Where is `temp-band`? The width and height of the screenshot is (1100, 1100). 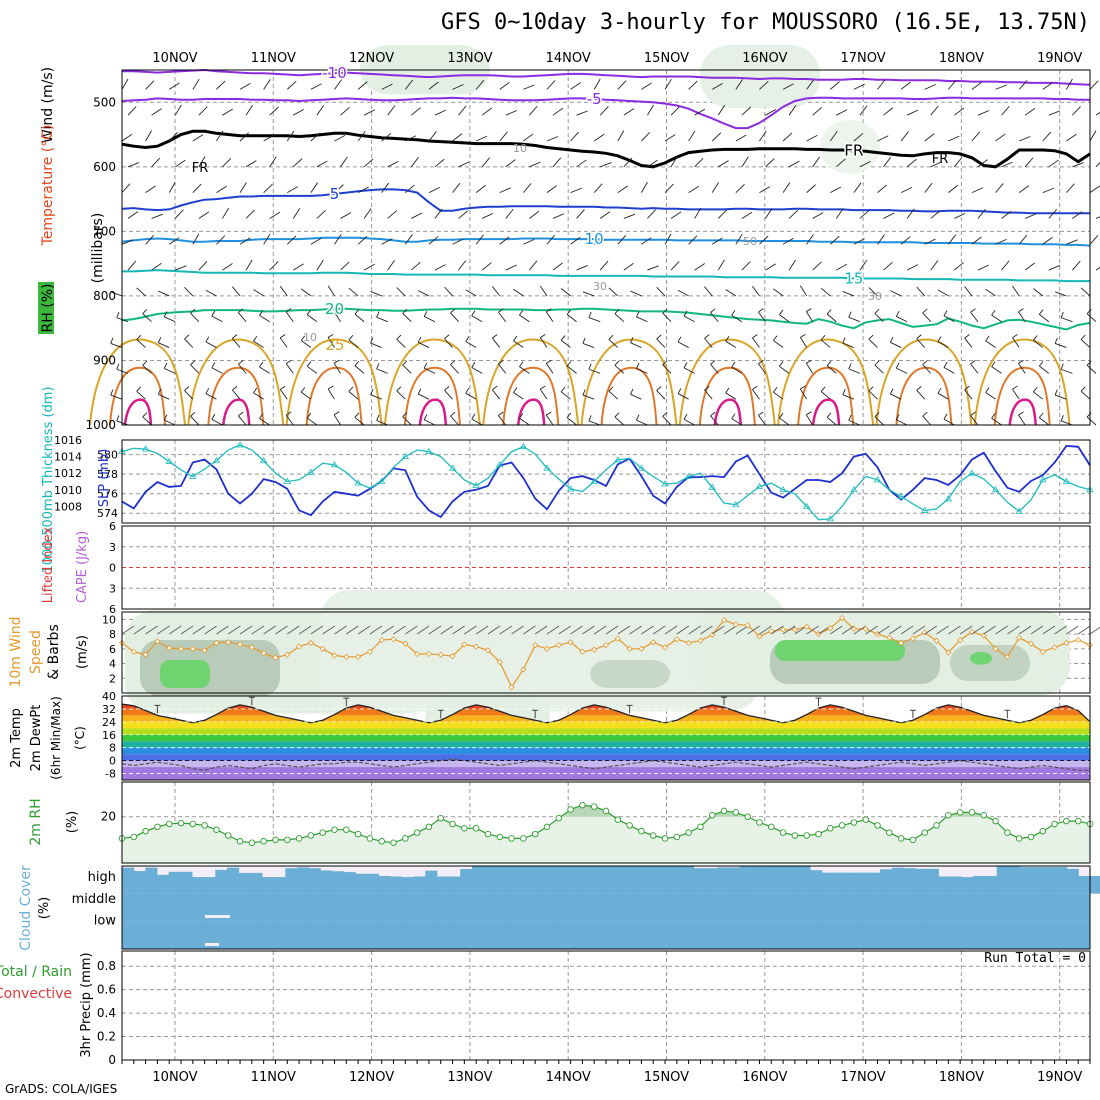 temp-band is located at coordinates (606, 751).